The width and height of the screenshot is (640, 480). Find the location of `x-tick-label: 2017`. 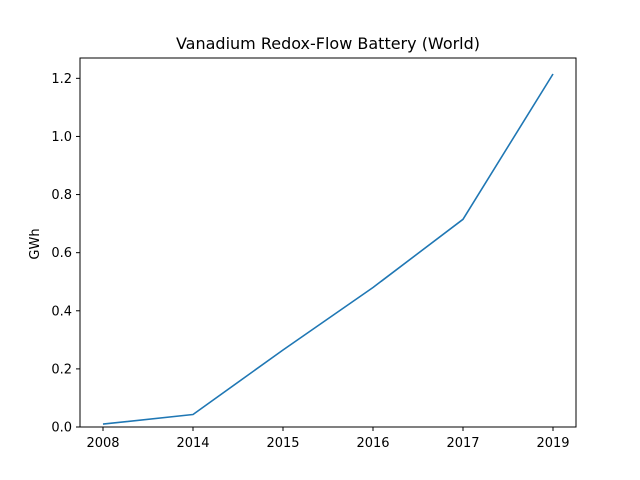

x-tick-label: 2017 is located at coordinates (462, 443).